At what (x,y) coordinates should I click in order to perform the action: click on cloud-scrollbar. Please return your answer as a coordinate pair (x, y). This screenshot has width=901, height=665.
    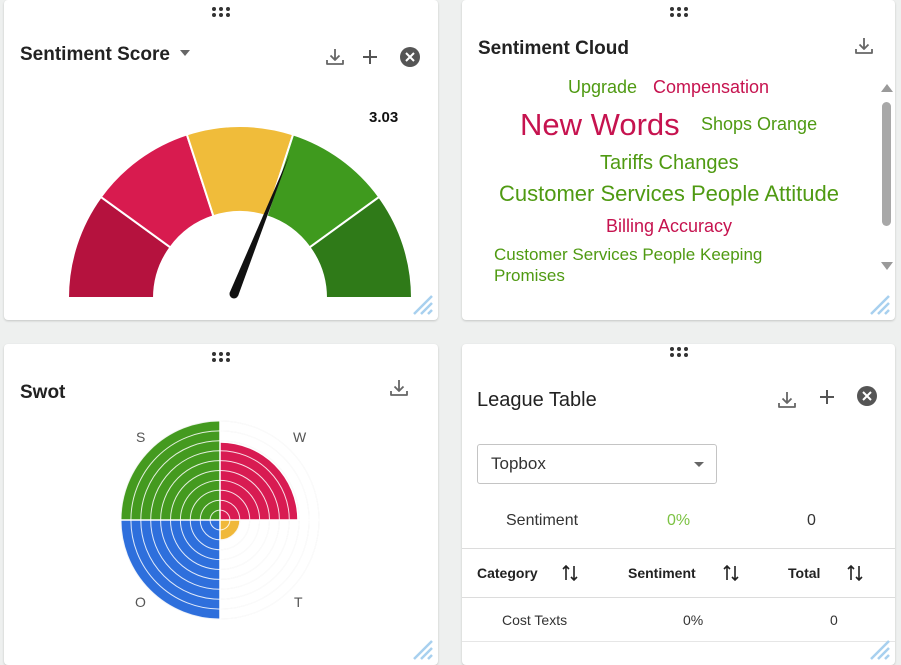
    Looking at the image, I should click on (886, 178).